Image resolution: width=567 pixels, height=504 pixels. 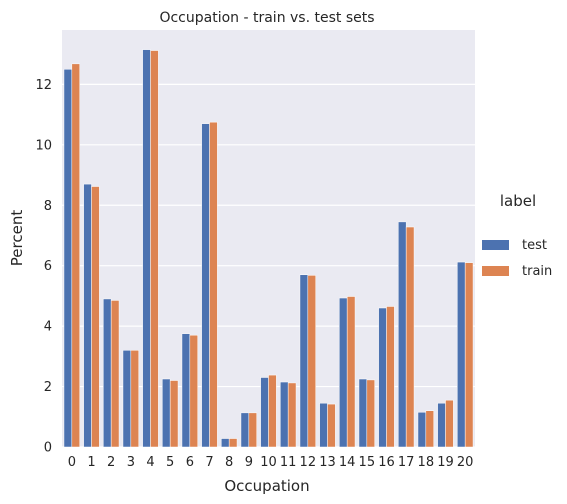 I want to click on x-axis-ticks: 0 1 2 3 4 5 6 7 8 9 10 11 12 13 14 15 16 17 18 19 20, so click(x=271, y=462).